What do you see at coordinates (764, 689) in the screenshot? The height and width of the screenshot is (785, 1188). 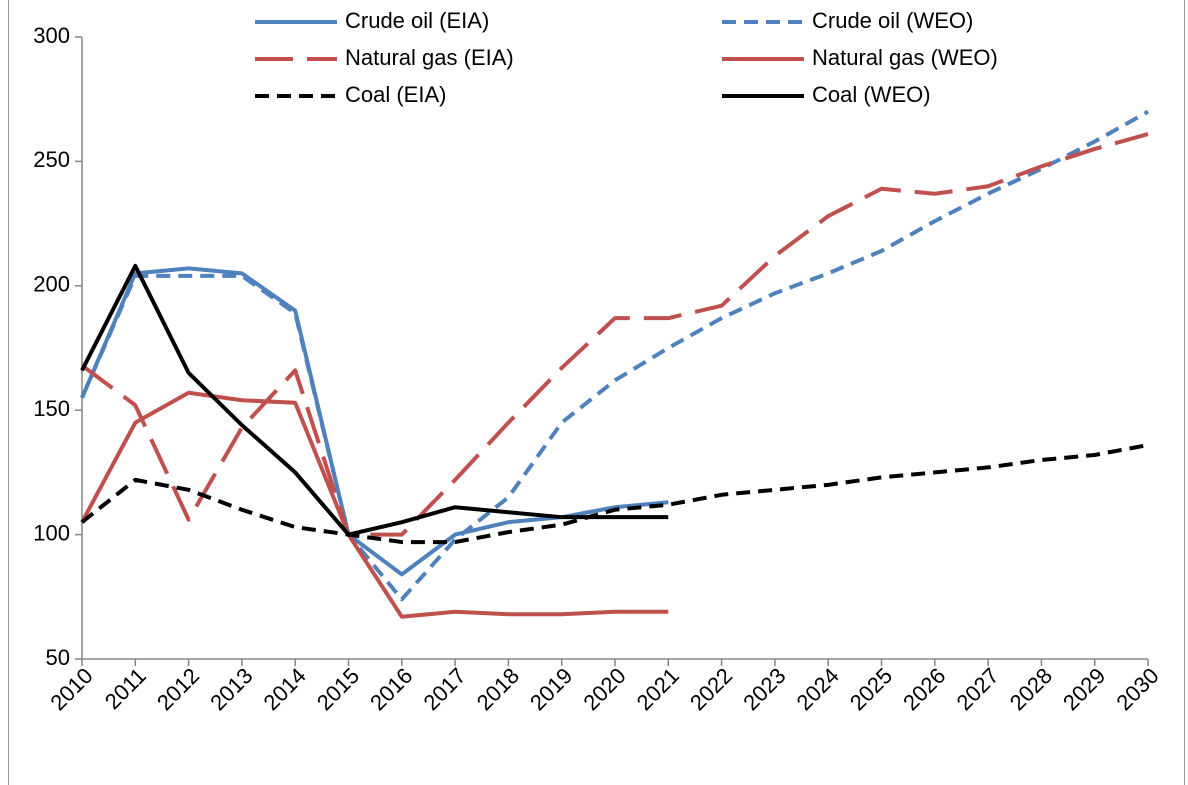 I see `x-tick-label: 2023` at bounding box center [764, 689].